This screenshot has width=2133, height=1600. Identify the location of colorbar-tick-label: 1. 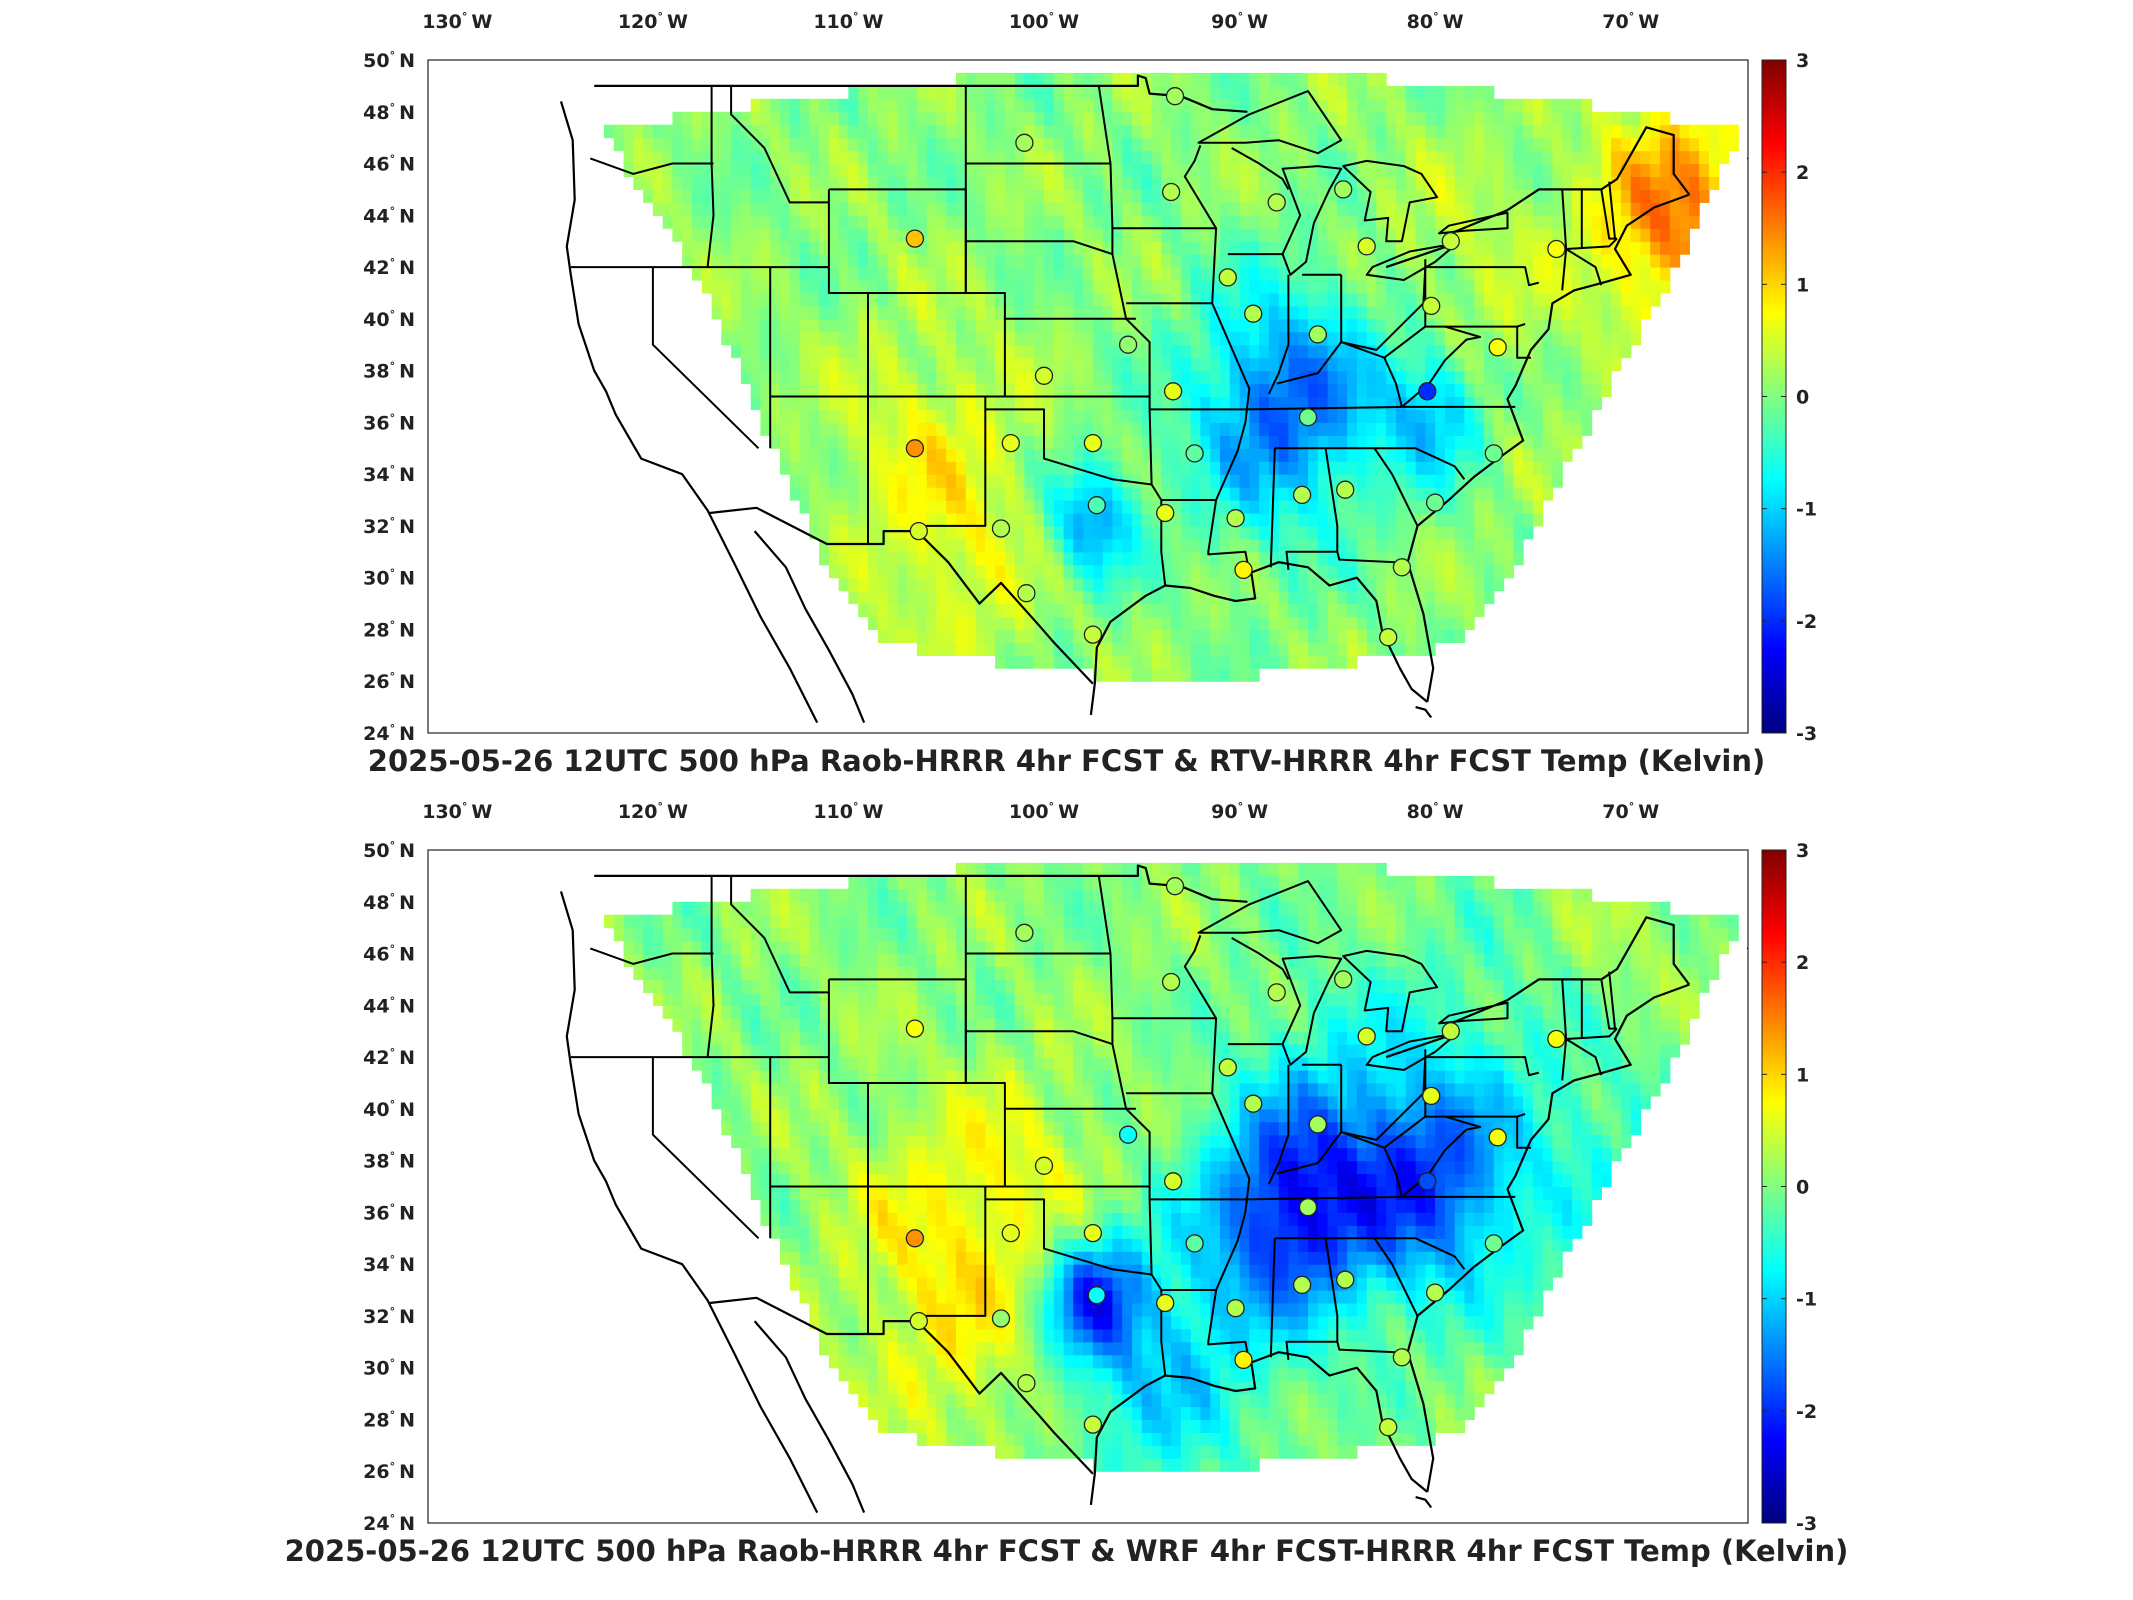
(1802, 285).